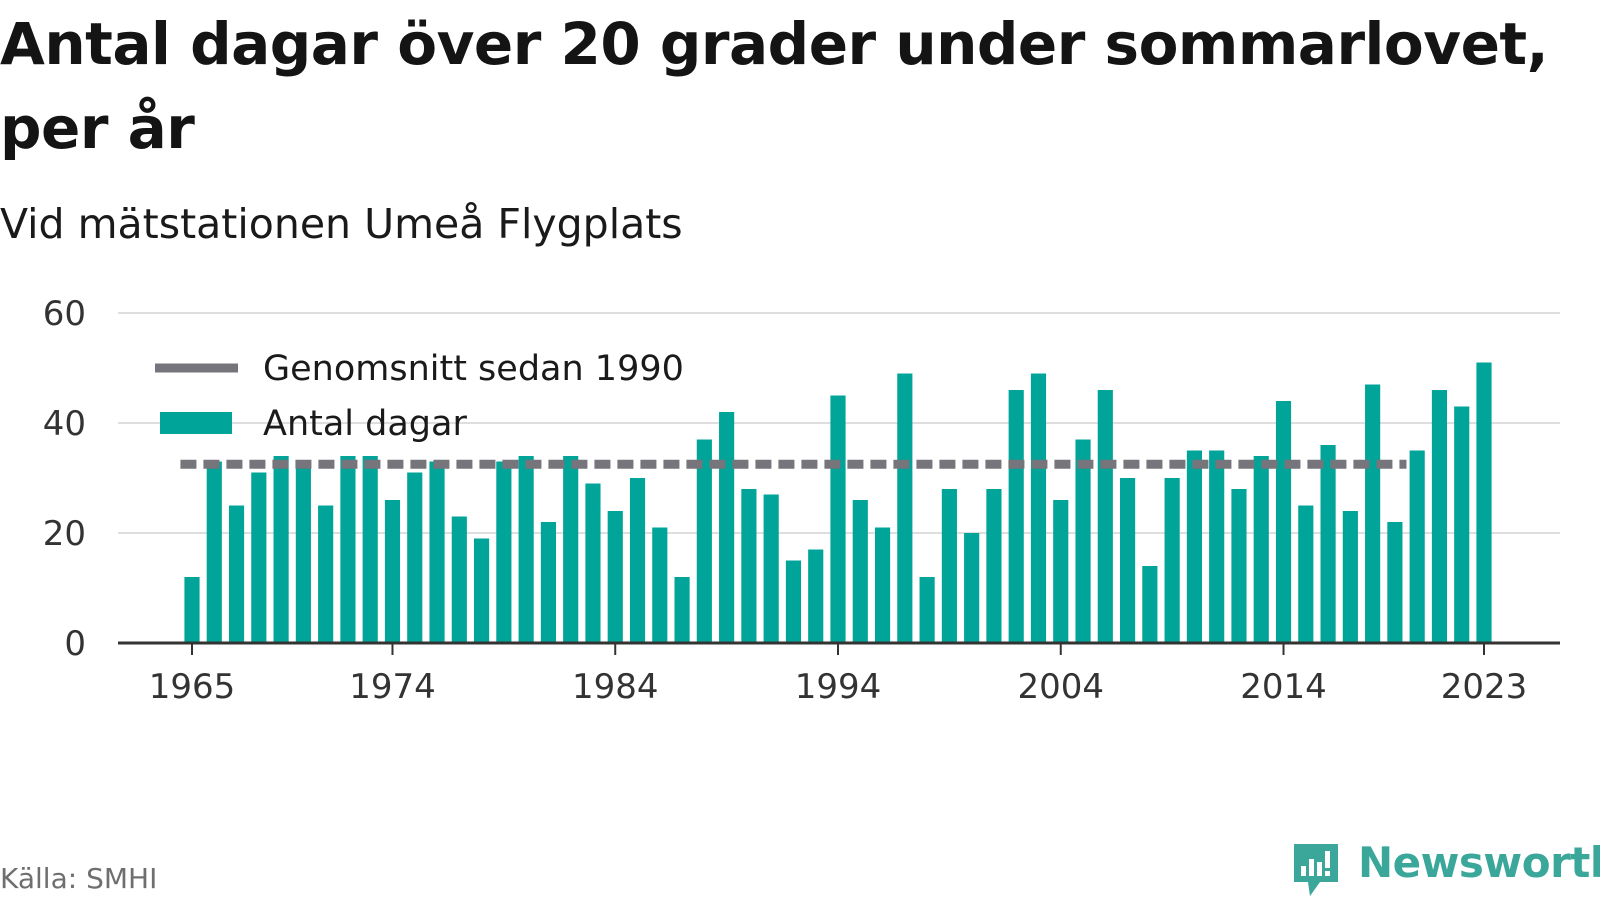  What do you see at coordinates (838, 519) in the screenshot?
I see `bar-1994` at bounding box center [838, 519].